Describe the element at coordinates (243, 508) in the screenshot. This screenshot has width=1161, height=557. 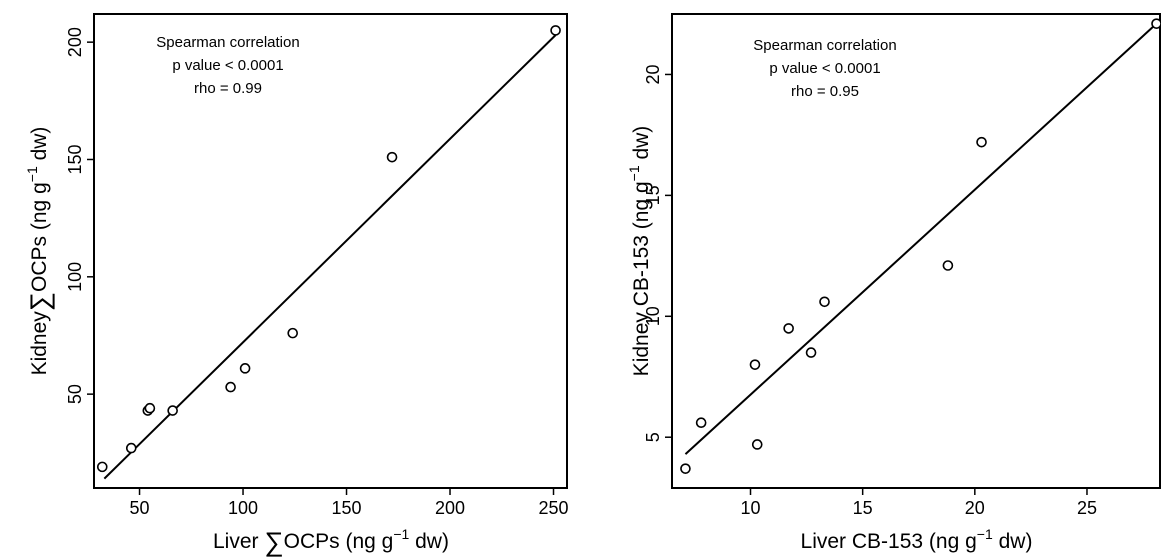
I see `x-tick-label: 100` at that location.